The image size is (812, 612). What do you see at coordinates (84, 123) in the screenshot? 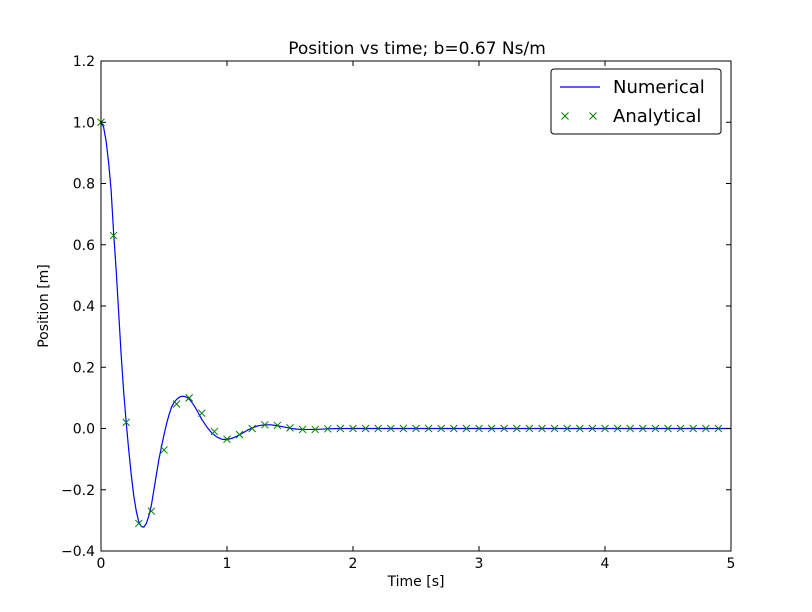
I see `y-tick-label: 1.0` at bounding box center [84, 123].